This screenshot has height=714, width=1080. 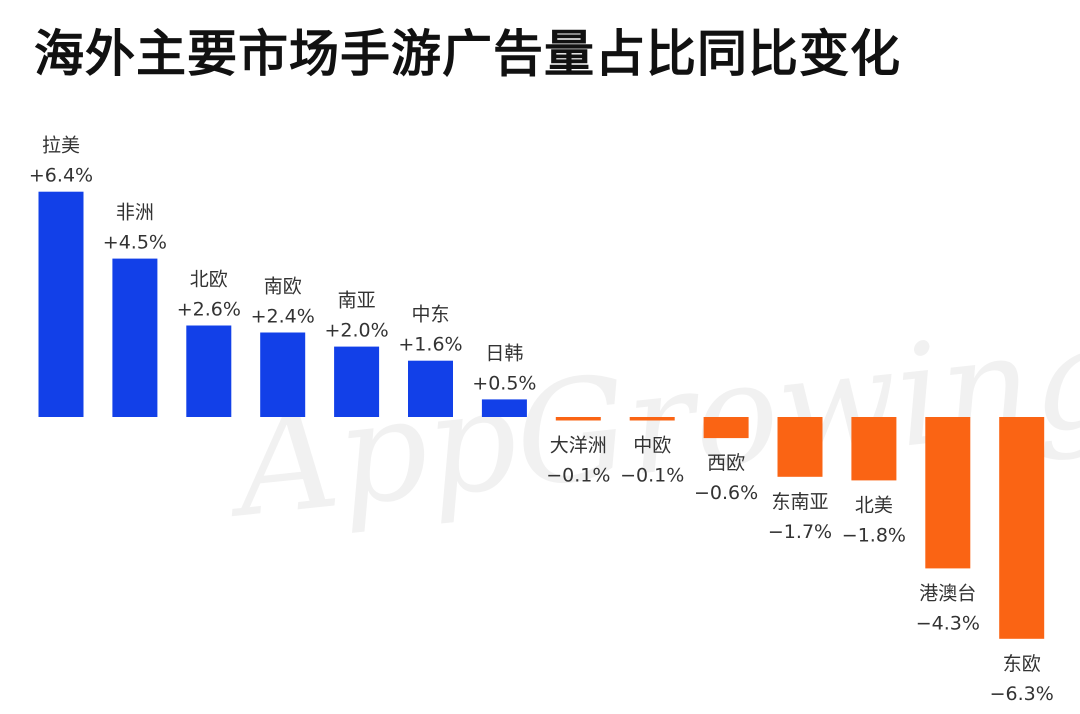 What do you see at coordinates (283, 374) in the screenshot?
I see `bar-南欧` at bounding box center [283, 374].